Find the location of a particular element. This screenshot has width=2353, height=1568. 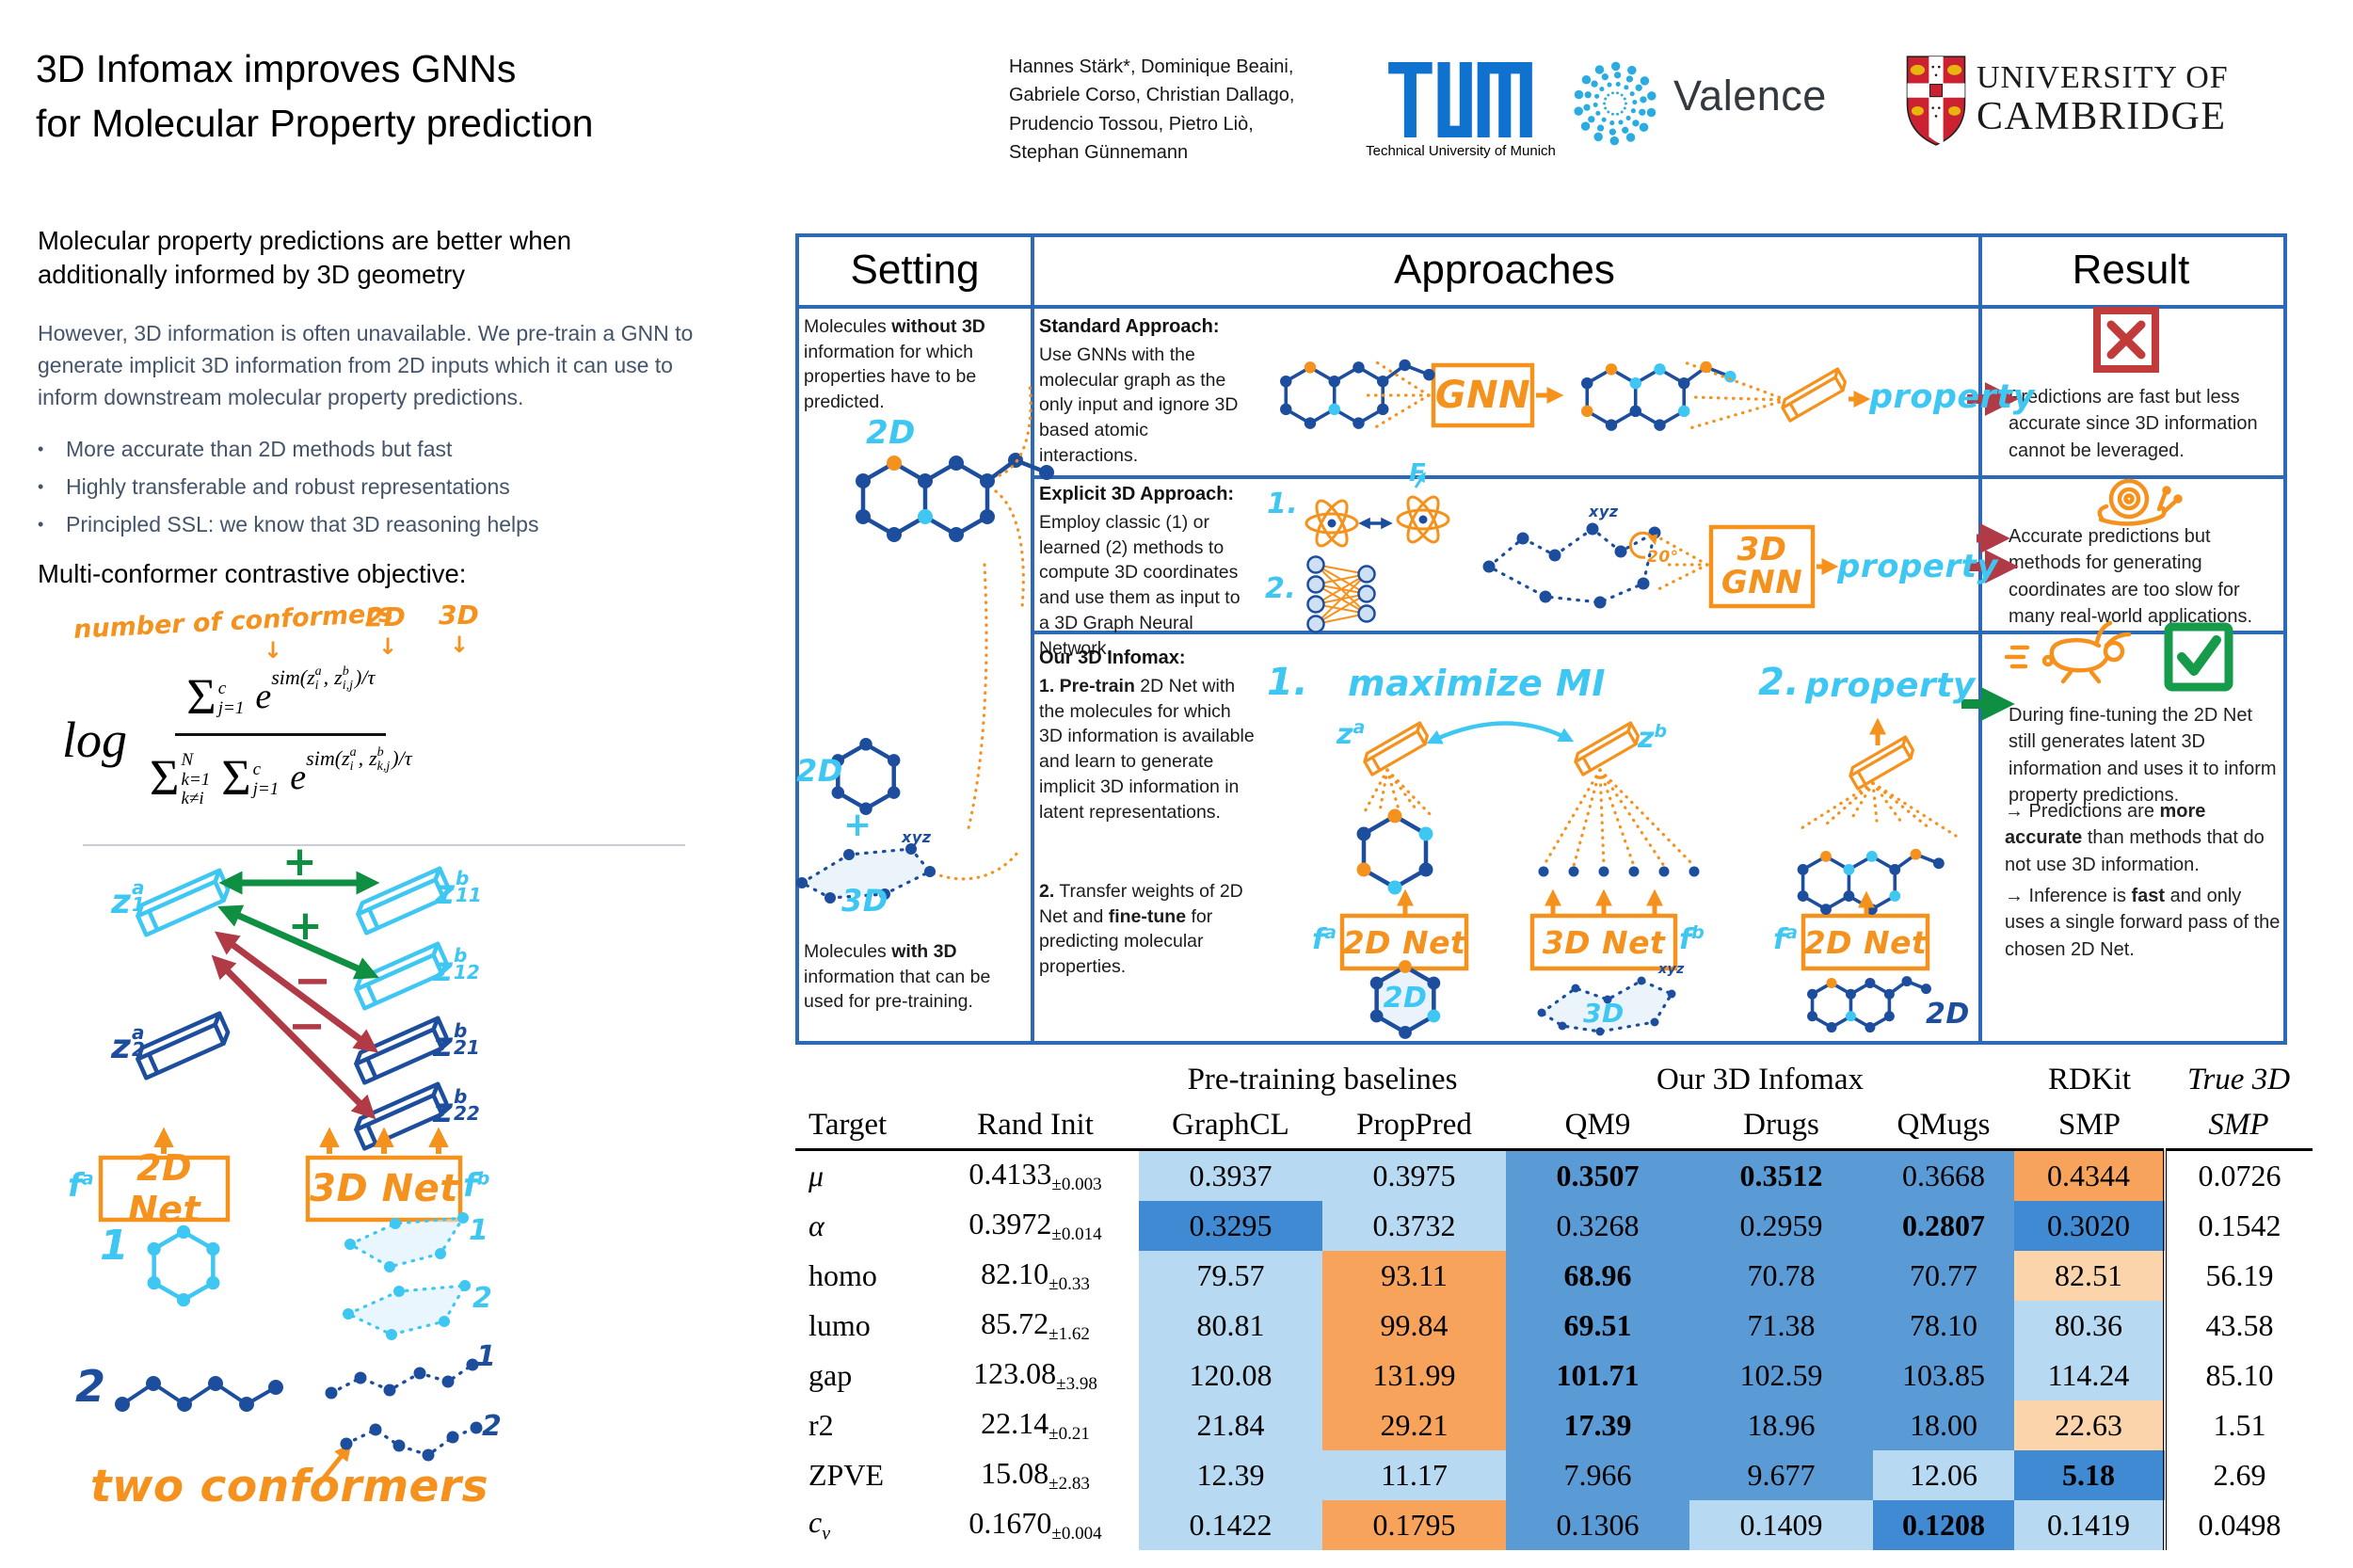

table-group-header: Our 3D Infomax is located at coordinates (1761, 1079).